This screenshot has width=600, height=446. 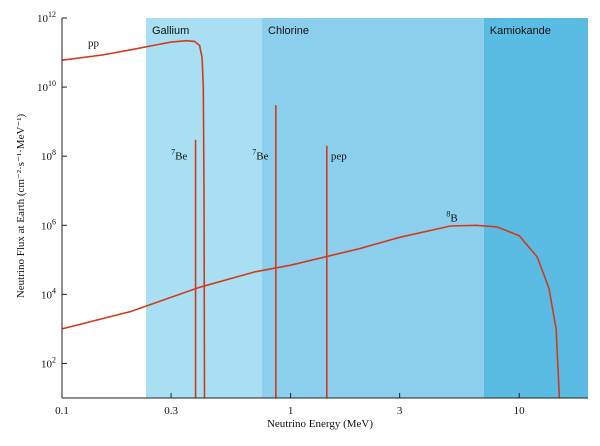 I want to click on curve-label-8b-sup: 8, so click(x=448, y=213).